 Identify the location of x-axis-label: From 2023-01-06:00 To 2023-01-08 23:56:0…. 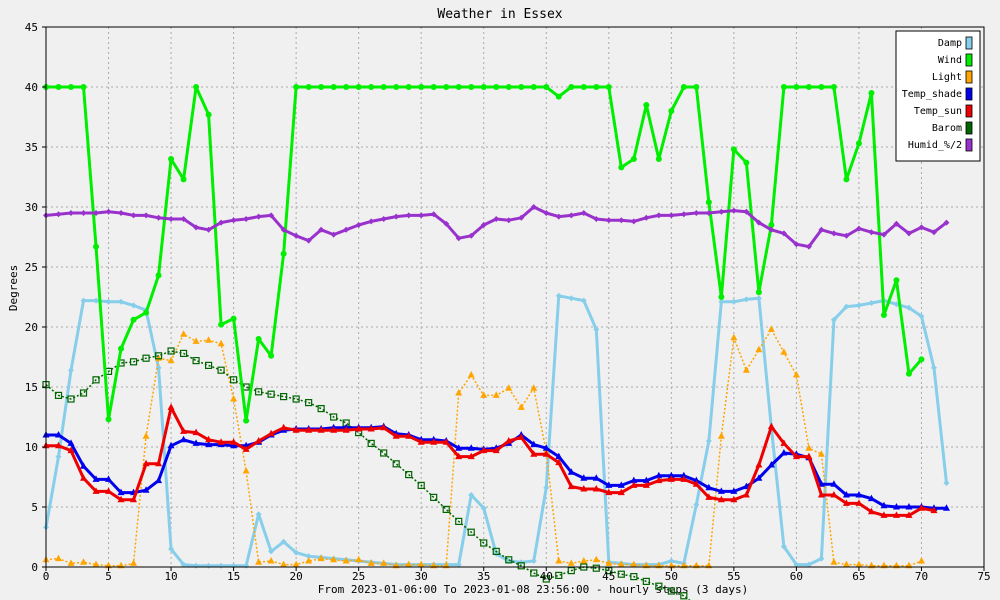
(533, 589).